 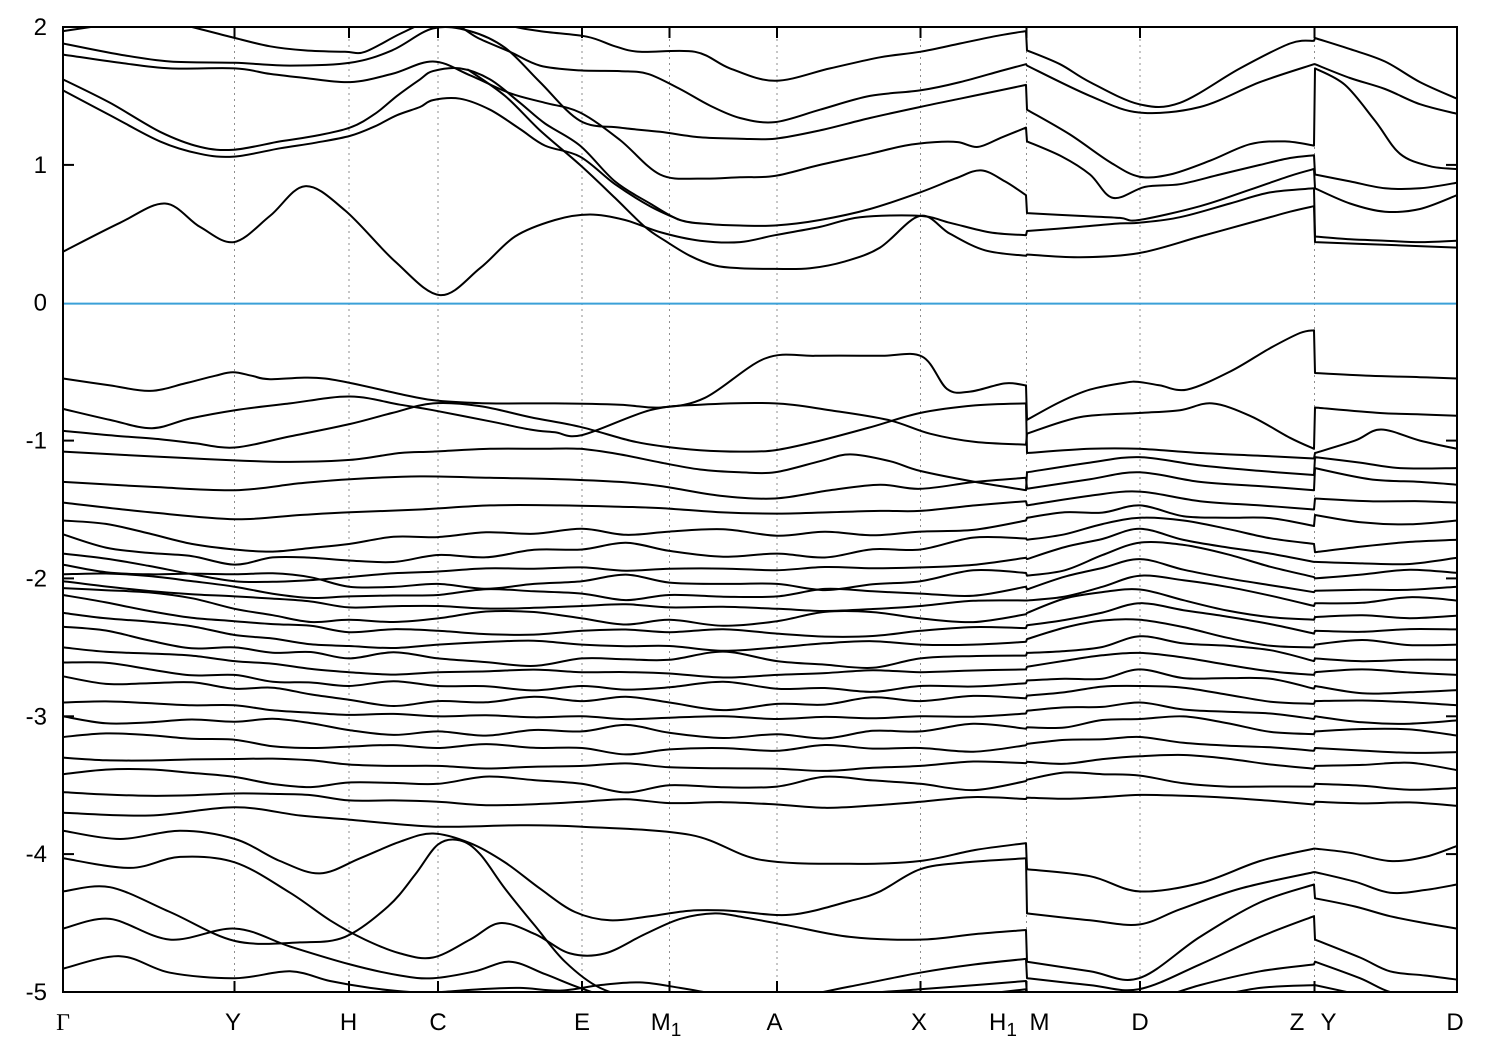 What do you see at coordinates (40, 303) in the screenshot?
I see `svg-text: 0` at bounding box center [40, 303].